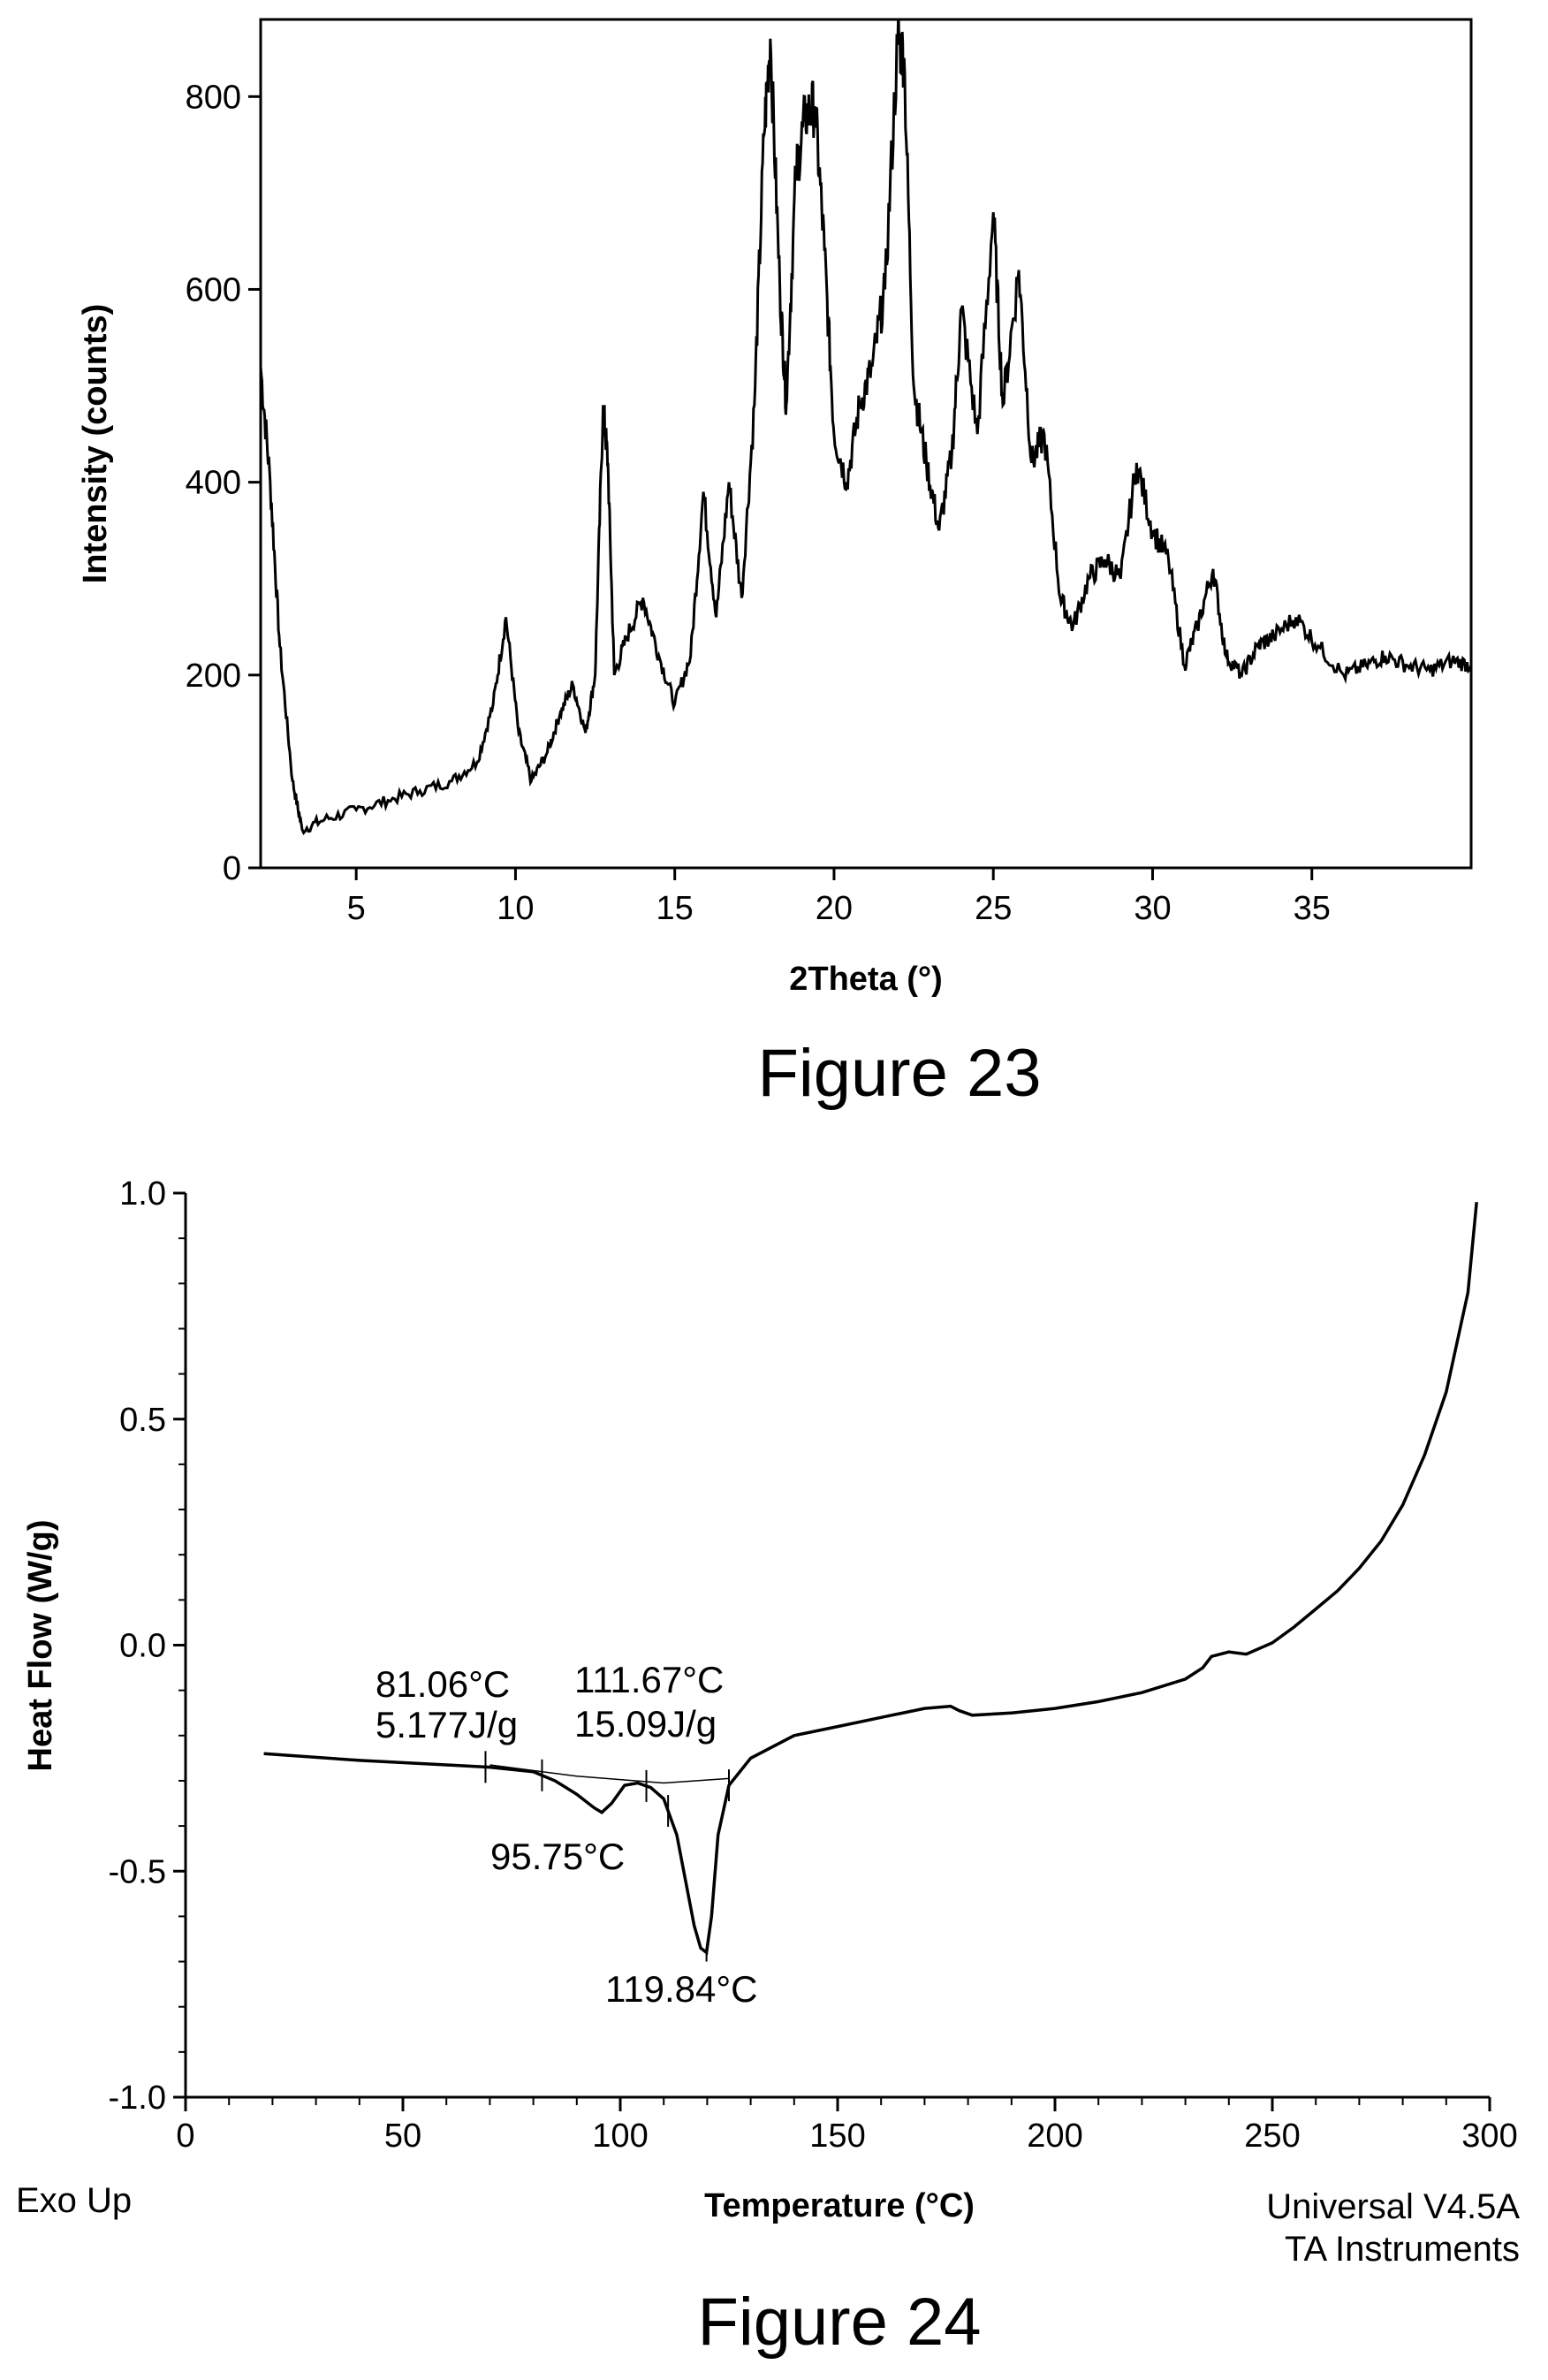  What do you see at coordinates (645, 1724) in the screenshot?
I see `annotation-onset-2-enthalpy: 15.09J/g` at bounding box center [645, 1724].